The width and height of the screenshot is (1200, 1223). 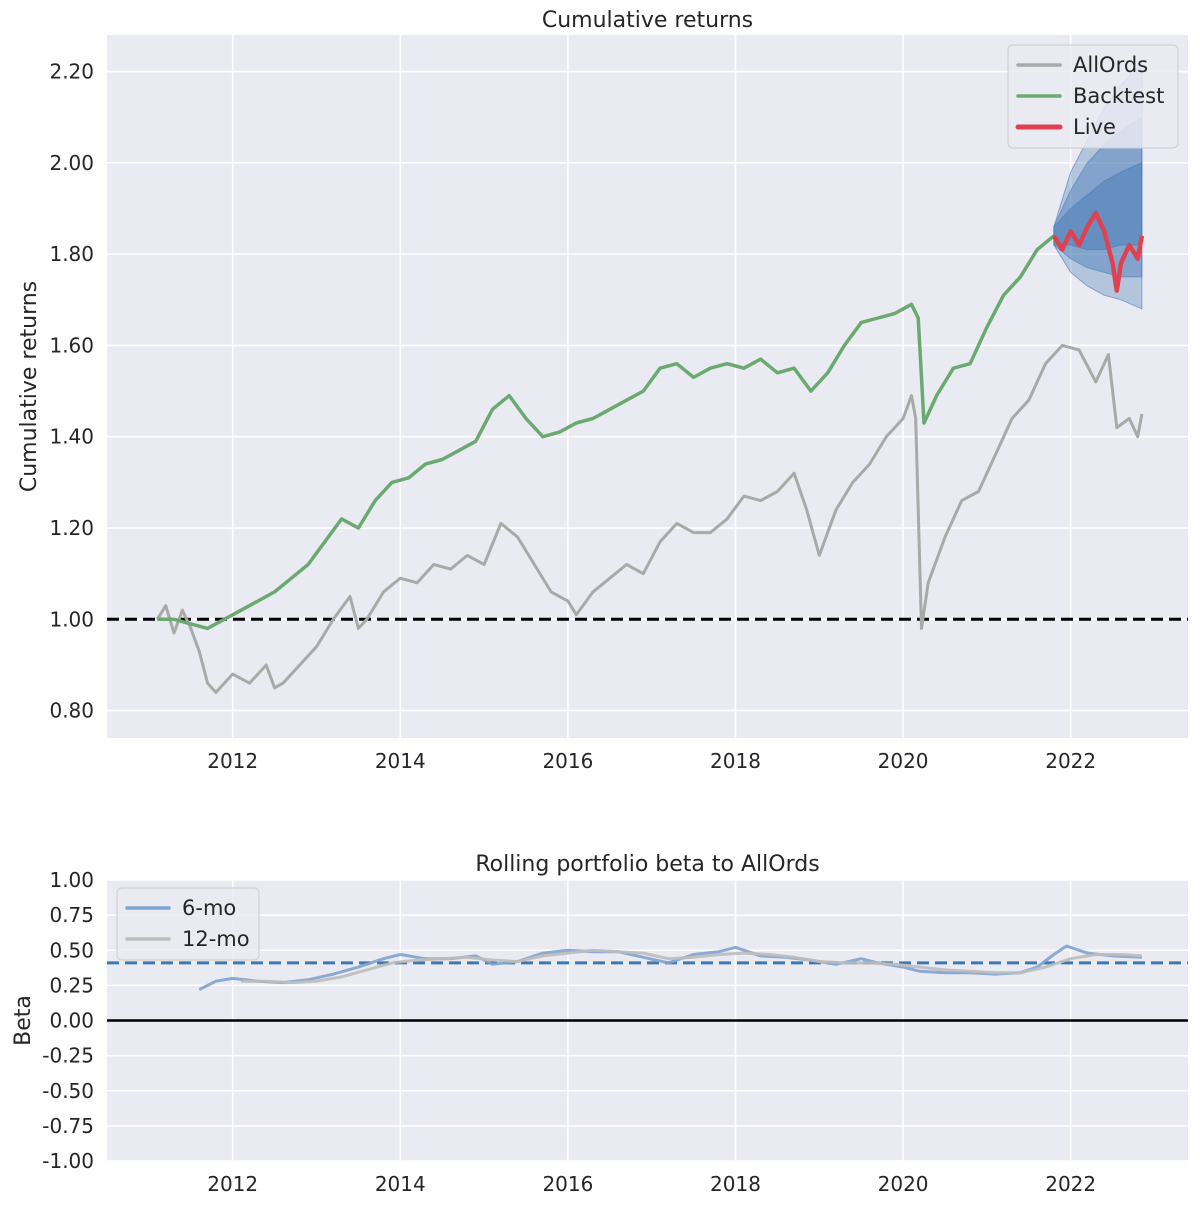 I want to click on y-tick-label: 0.25, so click(x=71, y=985).